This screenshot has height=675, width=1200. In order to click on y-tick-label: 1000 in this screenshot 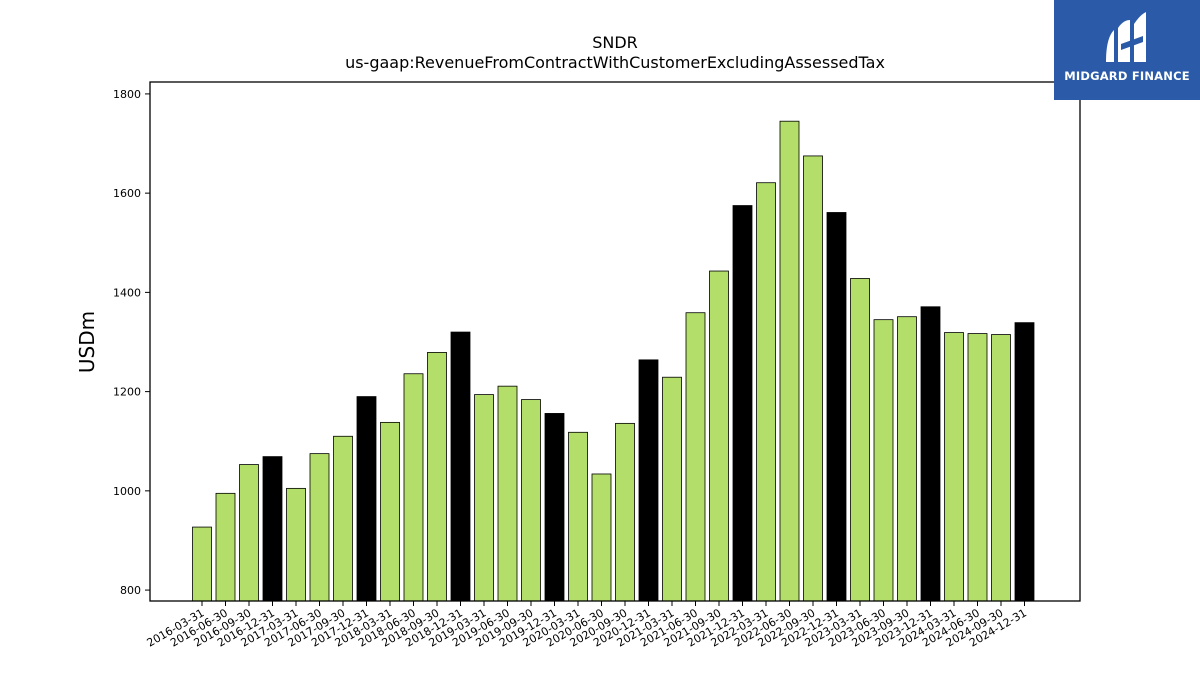, I will do `click(127, 491)`.